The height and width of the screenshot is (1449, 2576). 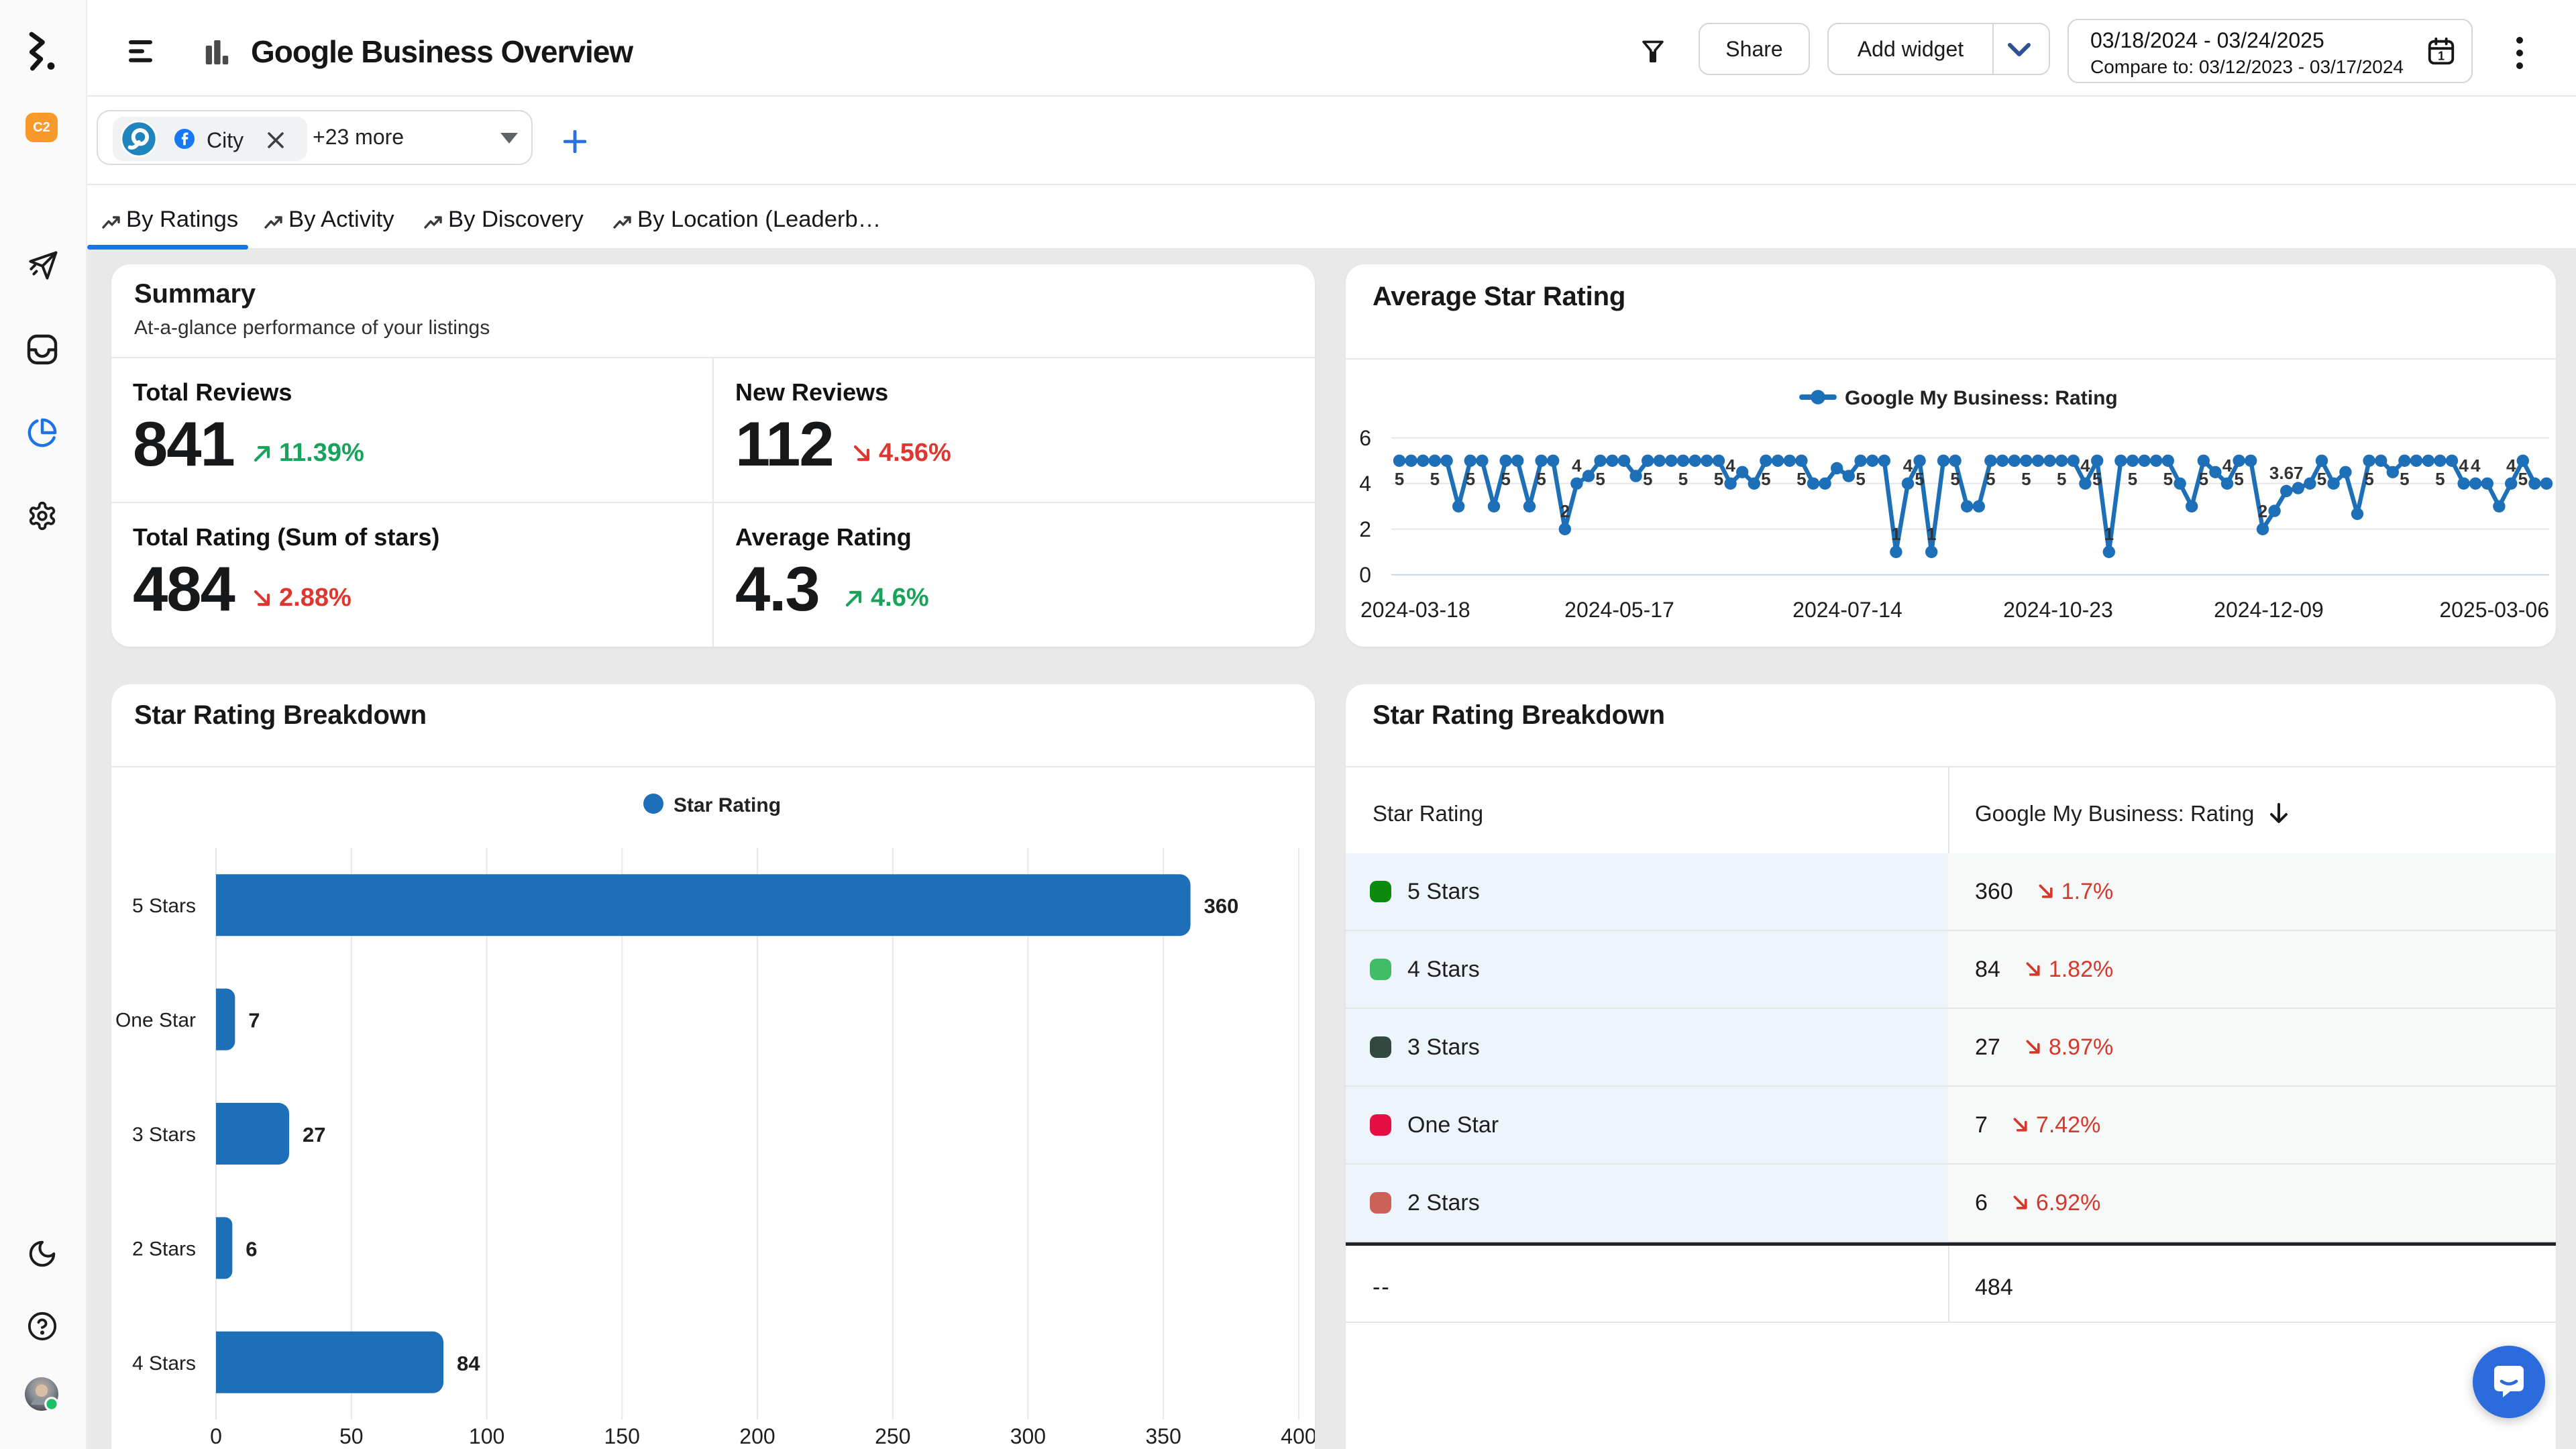 What do you see at coordinates (1163, 1436) in the screenshot?
I see `svg-text: 350` at bounding box center [1163, 1436].